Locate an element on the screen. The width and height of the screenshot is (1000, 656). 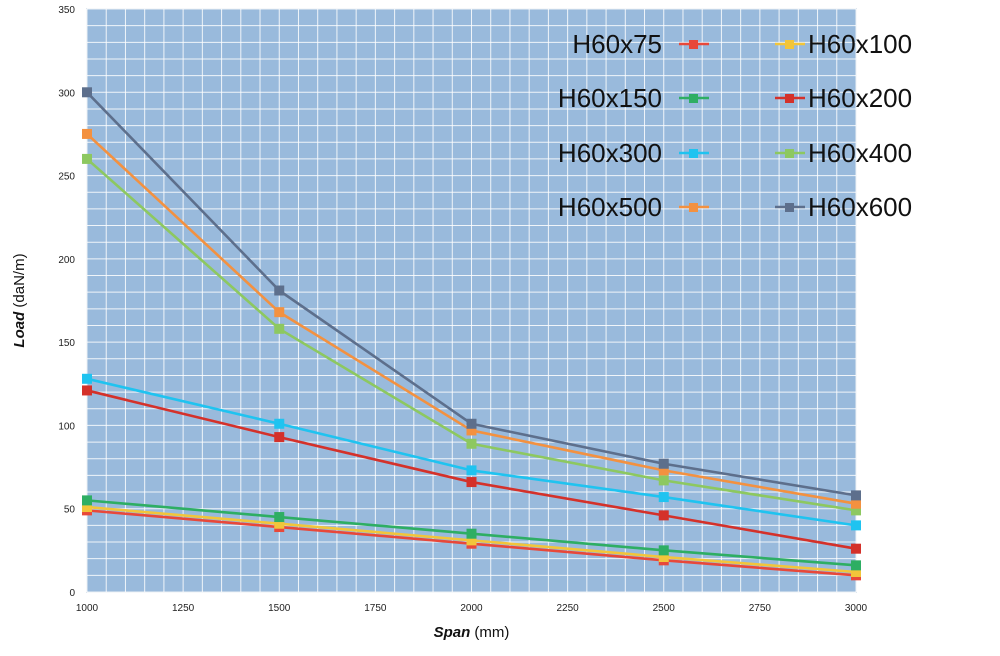
legend-label: H60x200 is located at coordinates (860, 98).